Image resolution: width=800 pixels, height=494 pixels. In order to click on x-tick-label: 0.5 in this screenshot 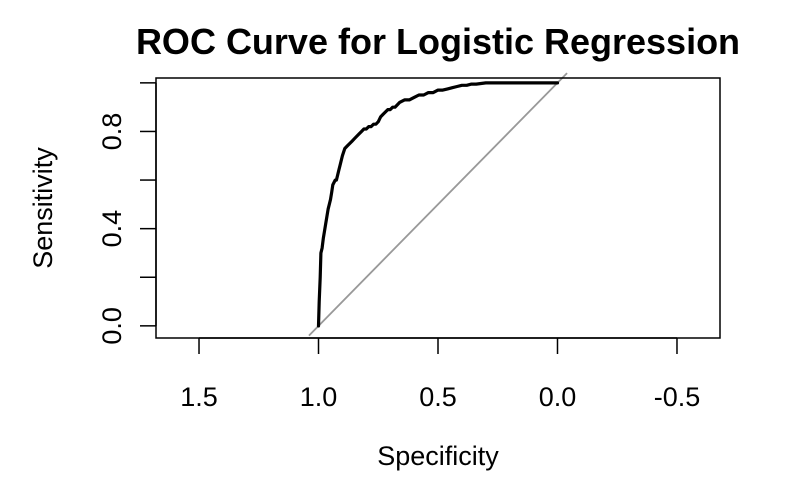, I will do `click(438, 397)`.